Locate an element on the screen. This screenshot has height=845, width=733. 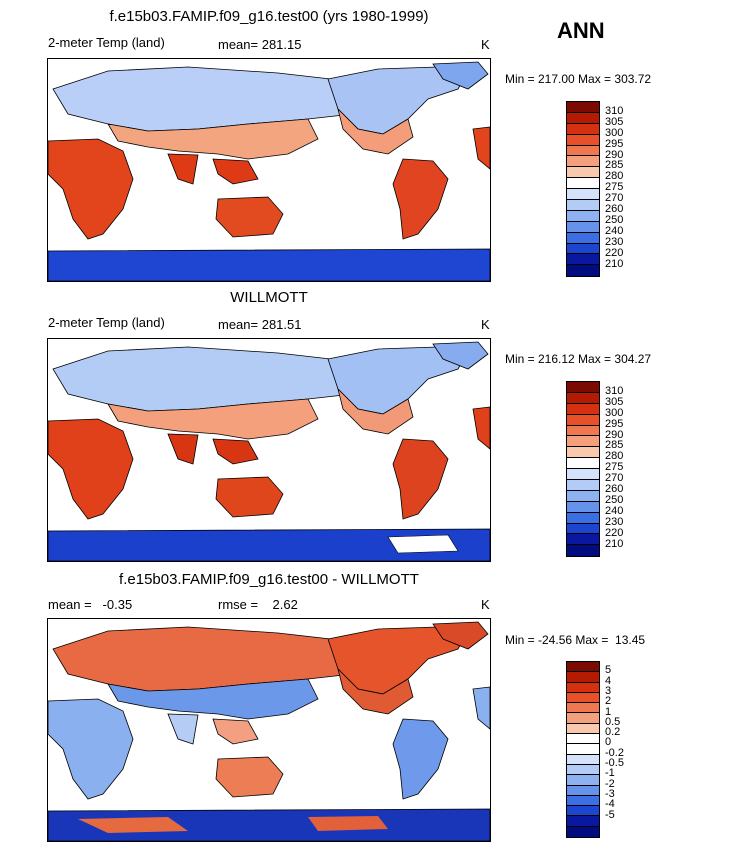
minmax-label-model: Min = 217.00 Max = 303.72 is located at coordinates (578, 79).